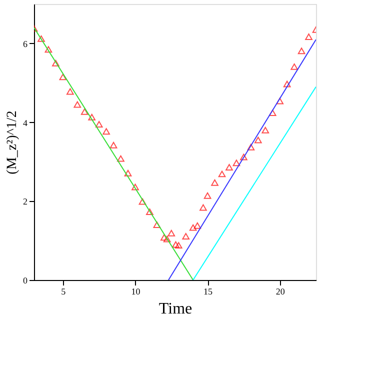  What do you see at coordinates (25, 123) in the screenshot?
I see `y-tick-label: 4` at bounding box center [25, 123].